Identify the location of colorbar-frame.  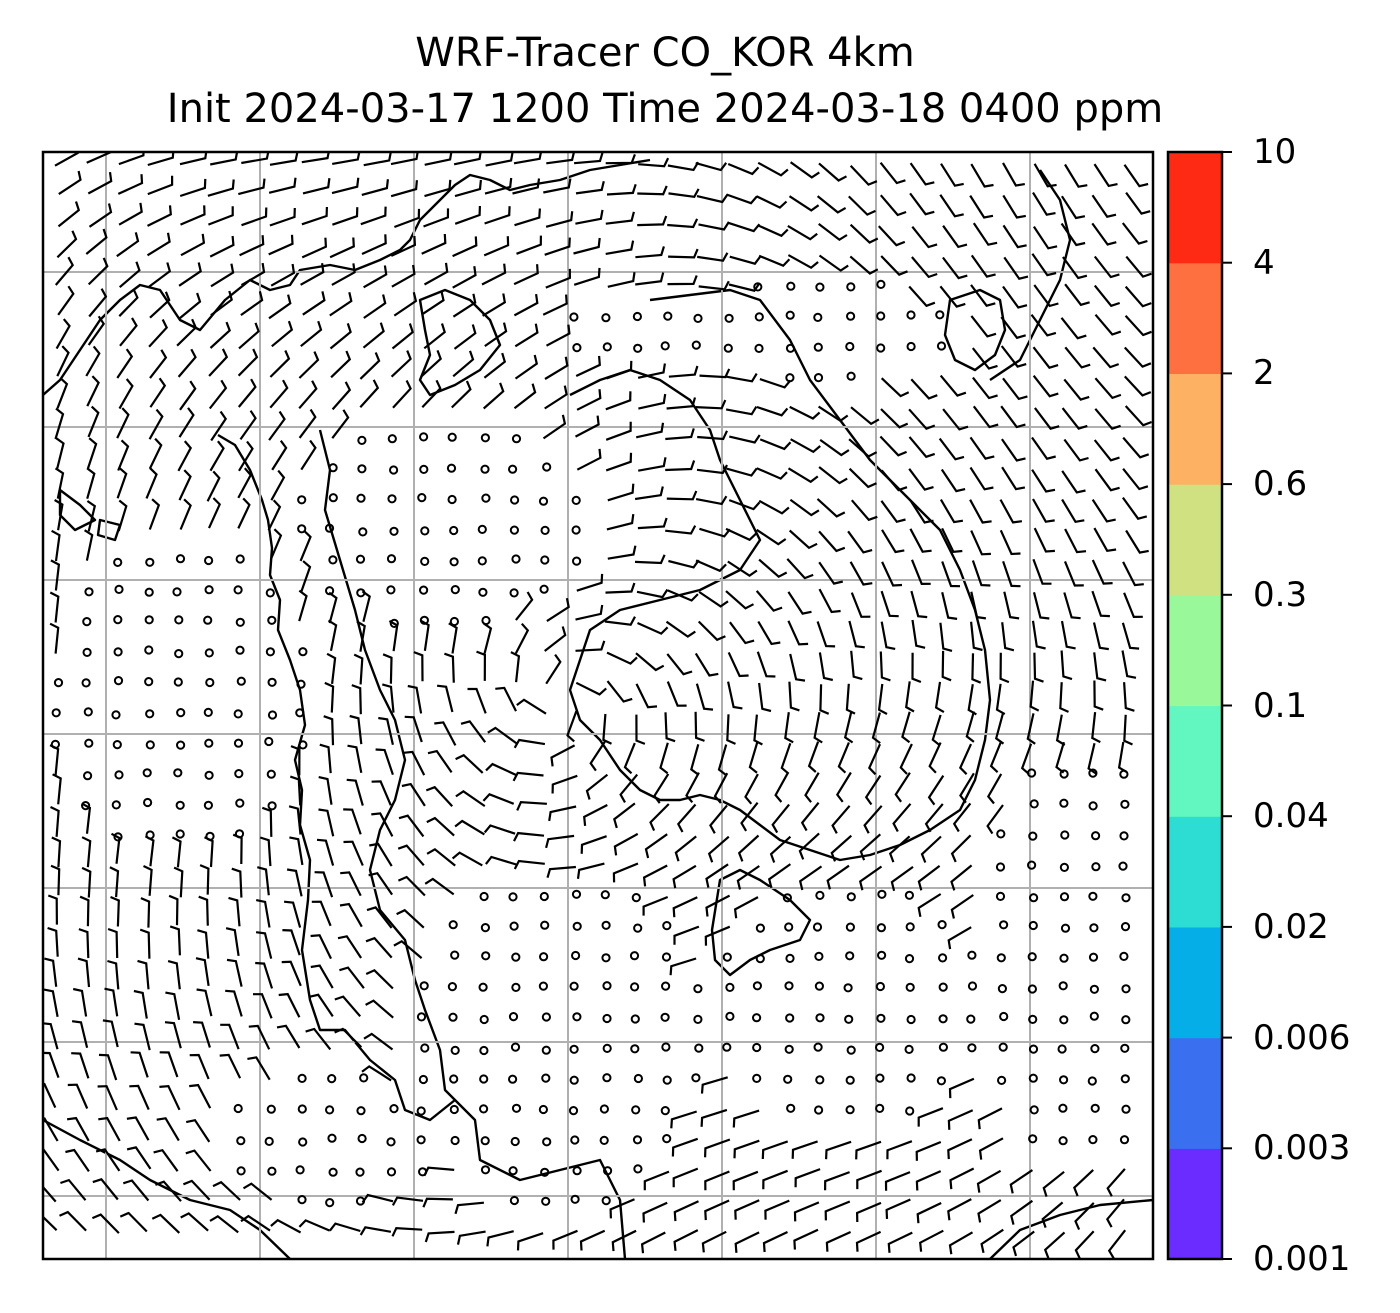
(1195, 705).